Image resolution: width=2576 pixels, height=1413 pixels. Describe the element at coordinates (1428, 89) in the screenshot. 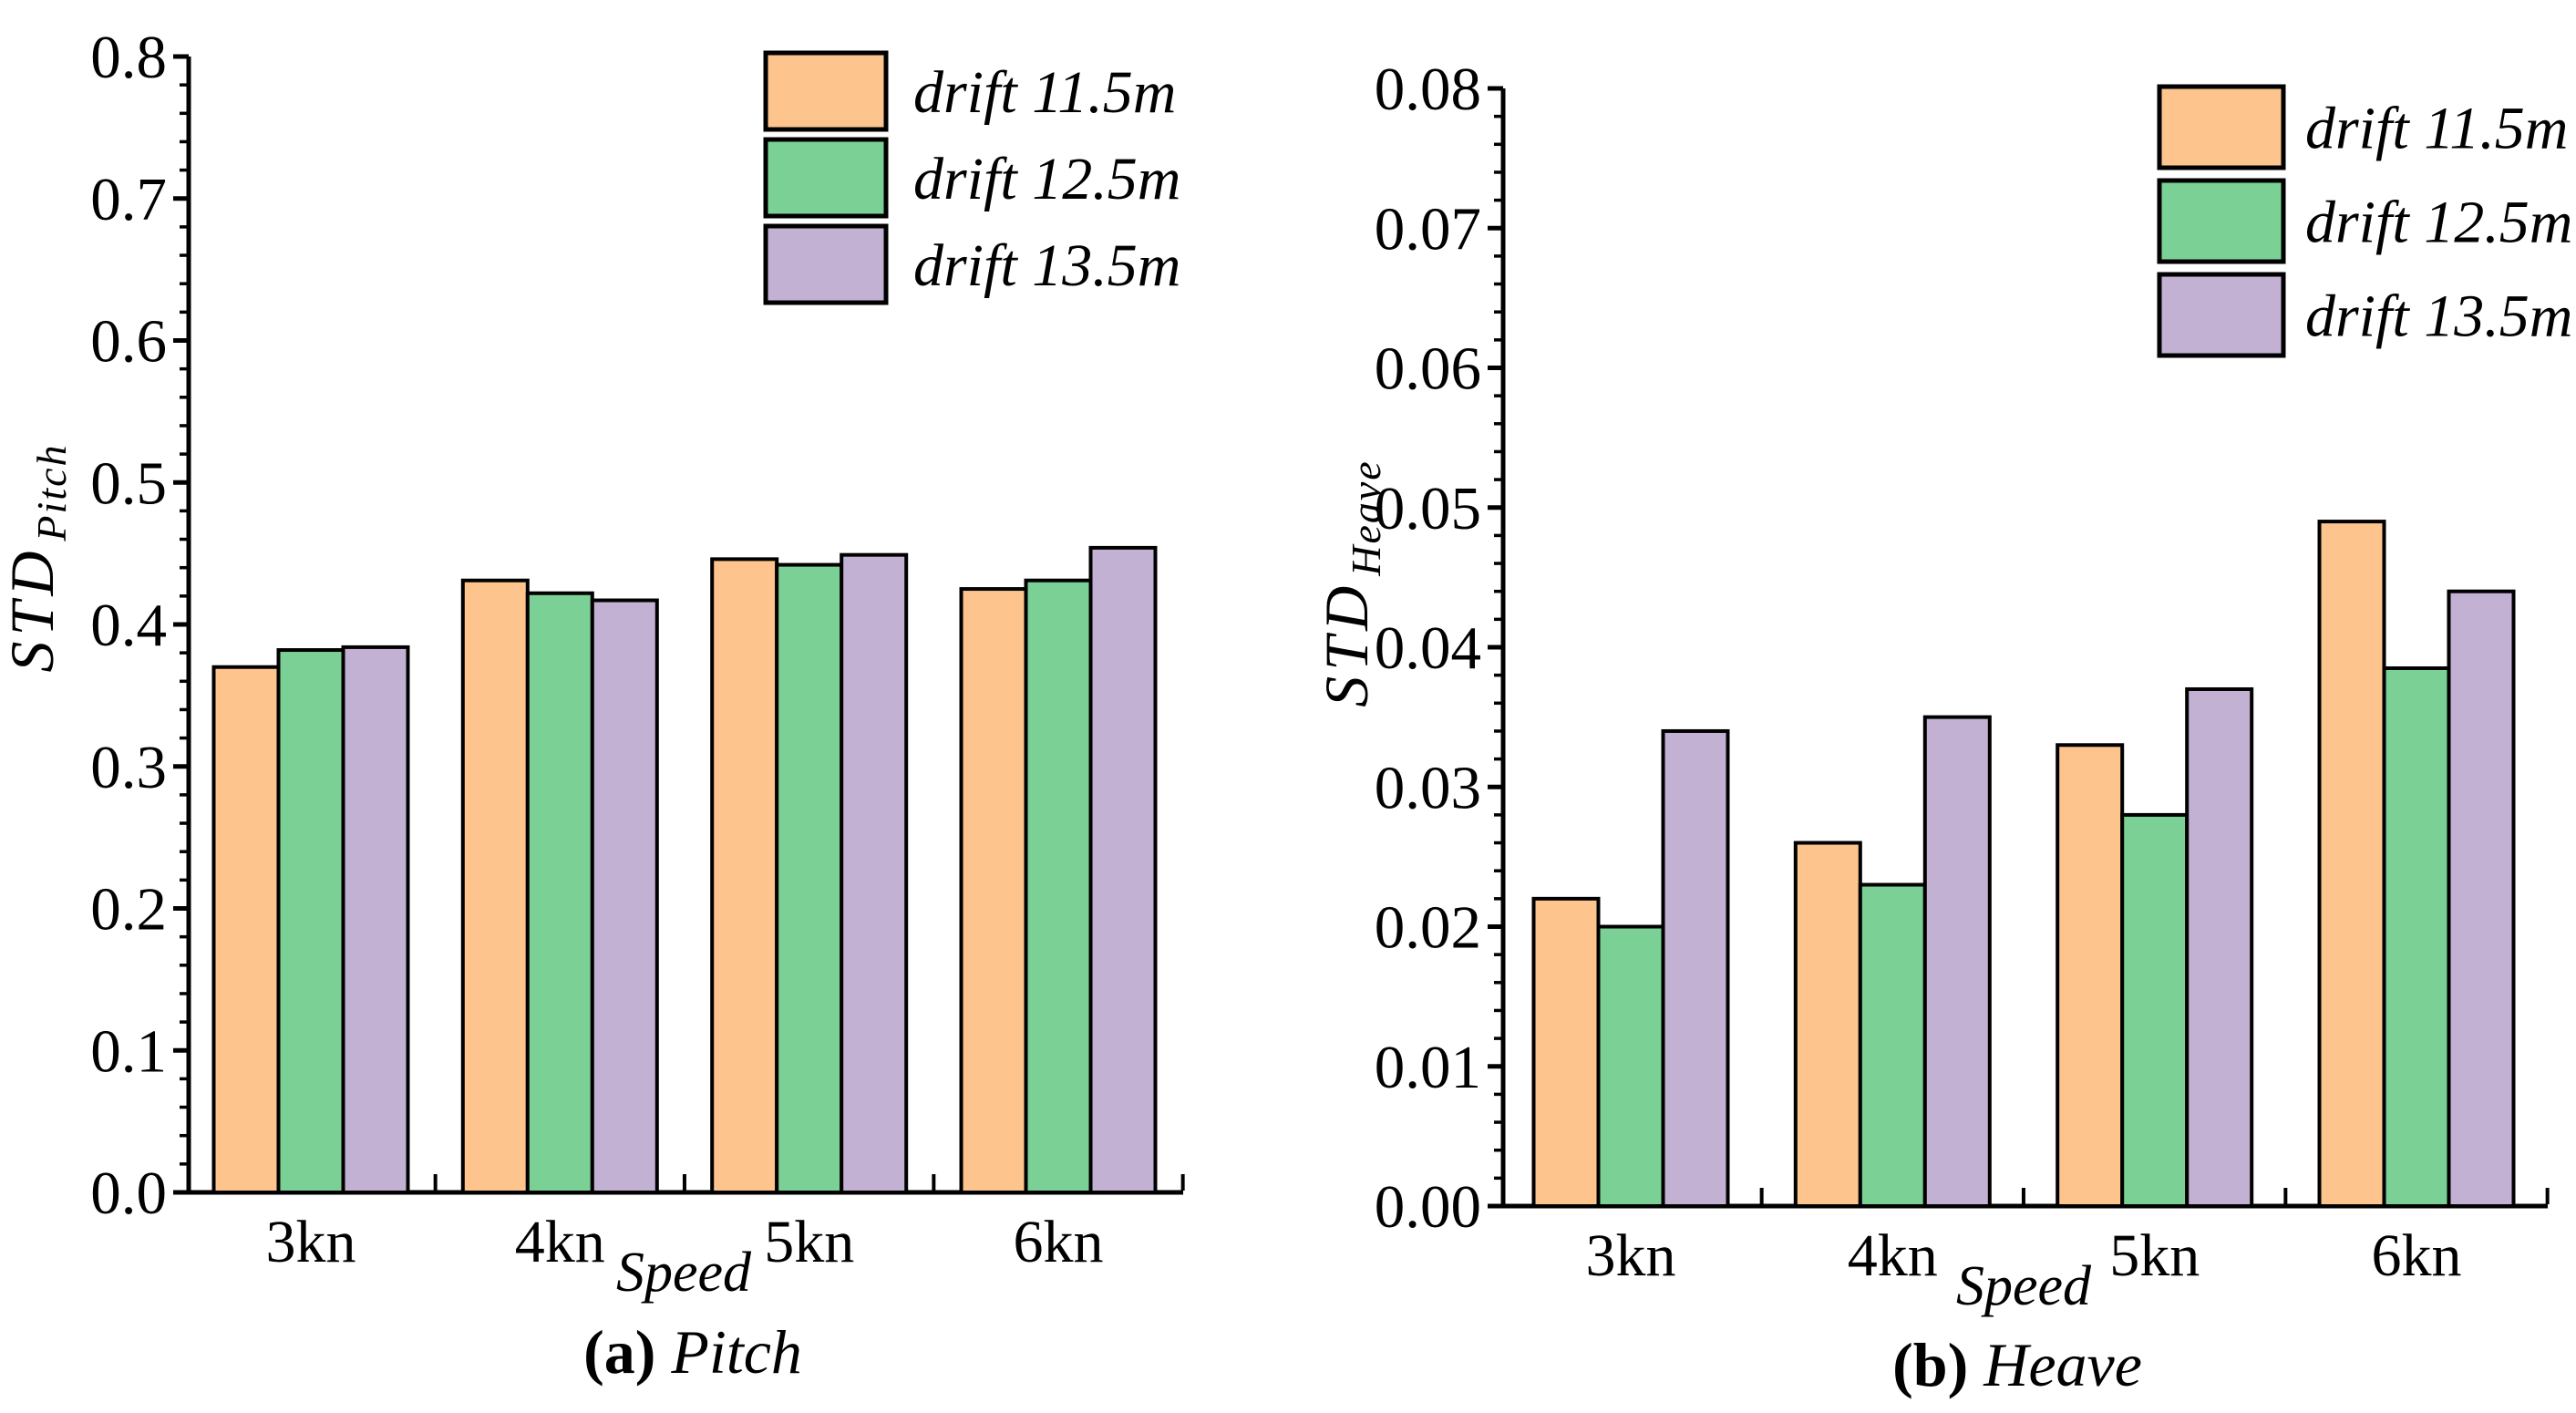

I see `y-tick-label: 0.08` at that location.